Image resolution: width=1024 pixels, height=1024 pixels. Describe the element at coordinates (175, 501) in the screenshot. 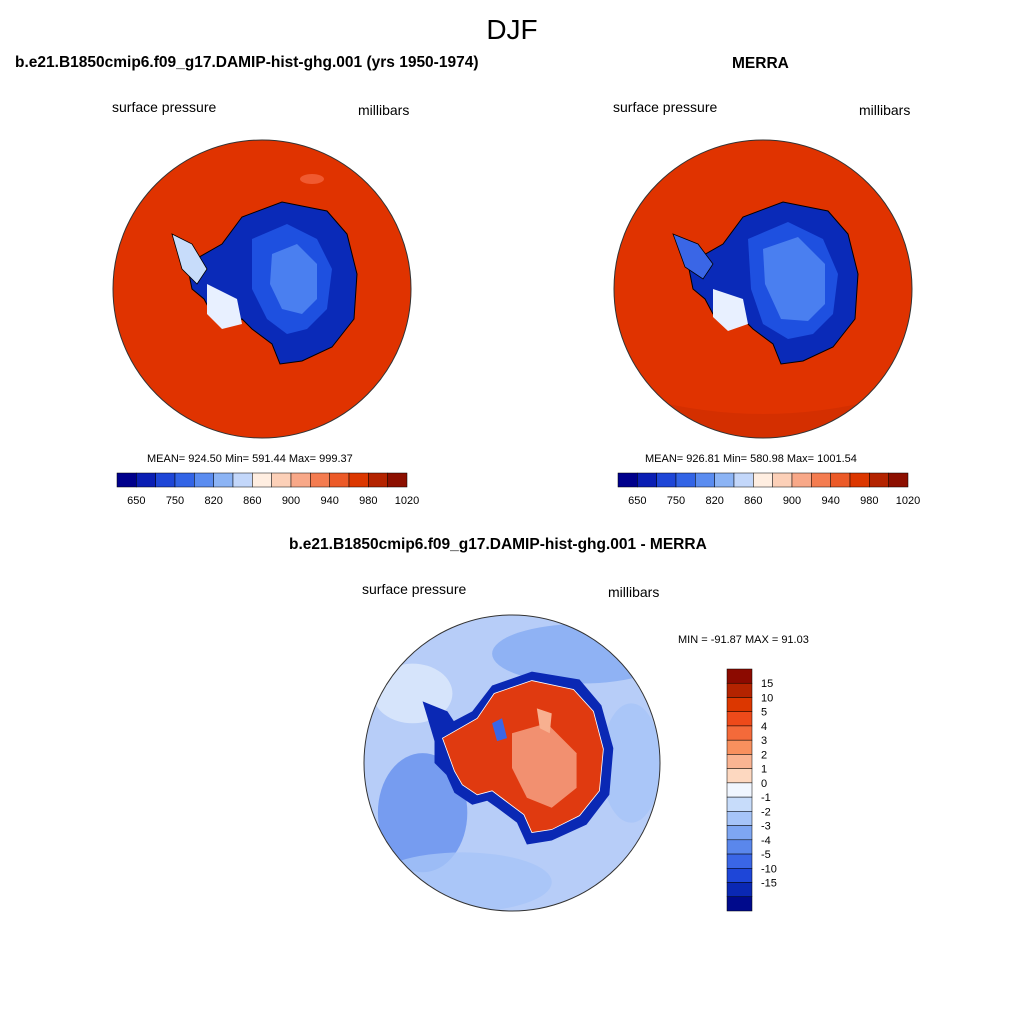

I see `model-colorbar-tick: 750` at that location.